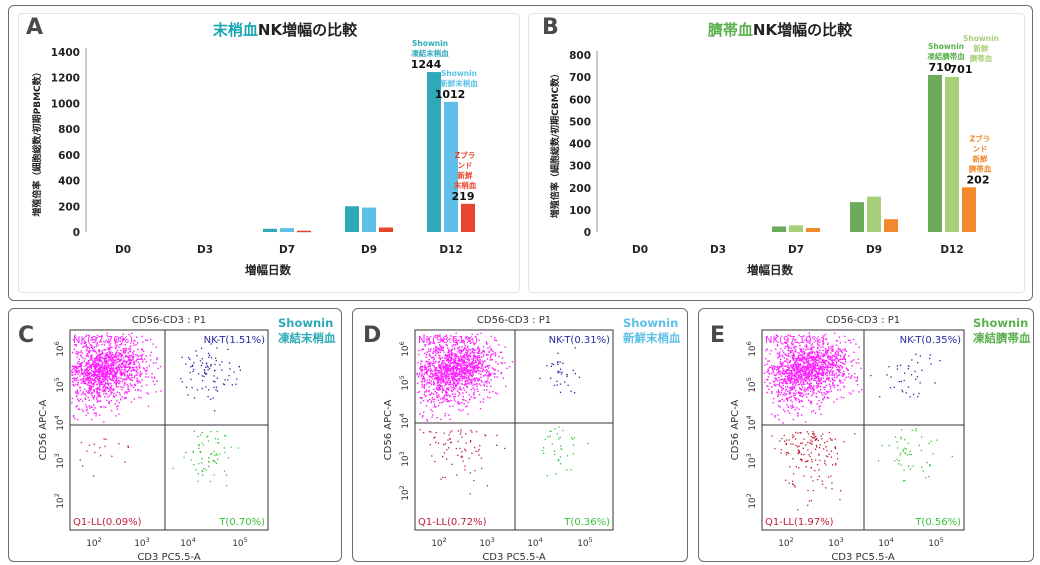  What do you see at coordinates (123, 250) in the screenshot?
I see `x-tick-label: D0` at bounding box center [123, 250].